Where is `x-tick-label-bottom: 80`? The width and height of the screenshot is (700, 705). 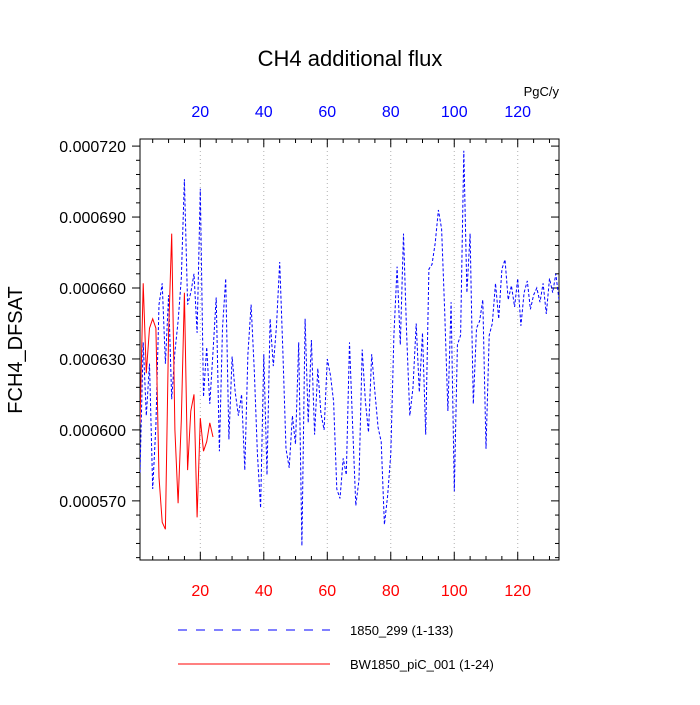
x-tick-label-bottom: 80 is located at coordinates (391, 591).